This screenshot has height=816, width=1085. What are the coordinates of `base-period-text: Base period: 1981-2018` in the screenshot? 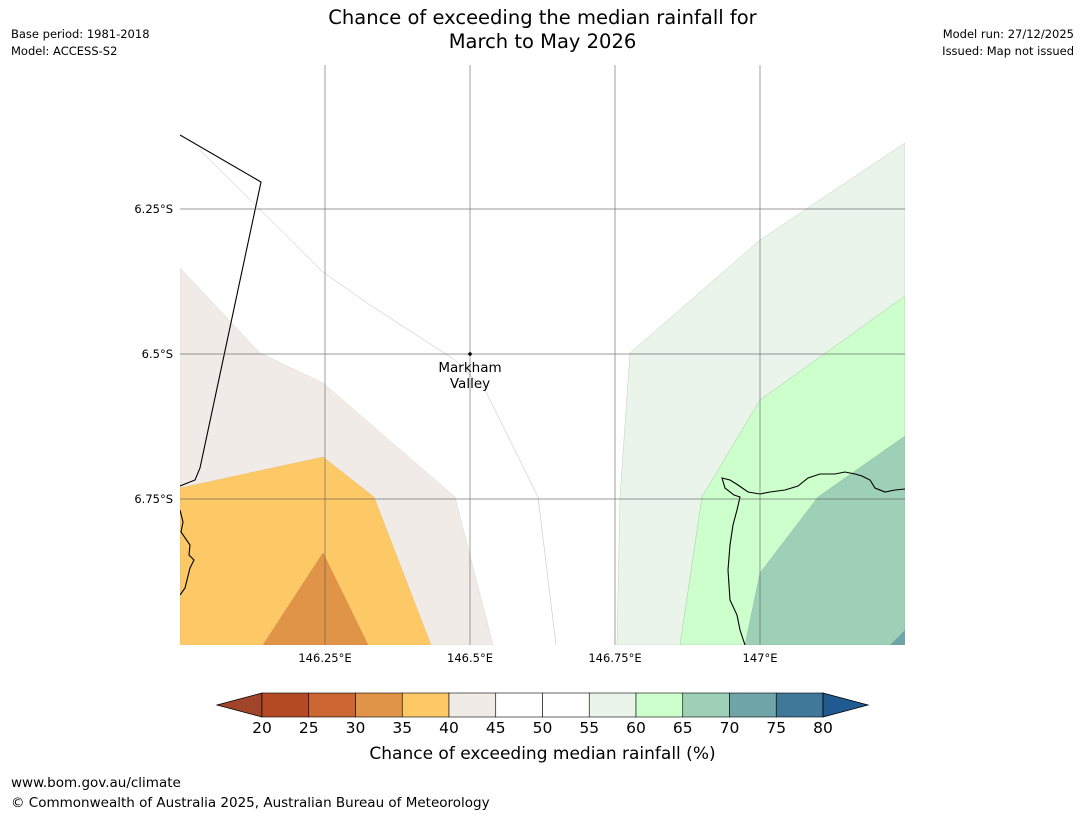 It's located at (80, 34).